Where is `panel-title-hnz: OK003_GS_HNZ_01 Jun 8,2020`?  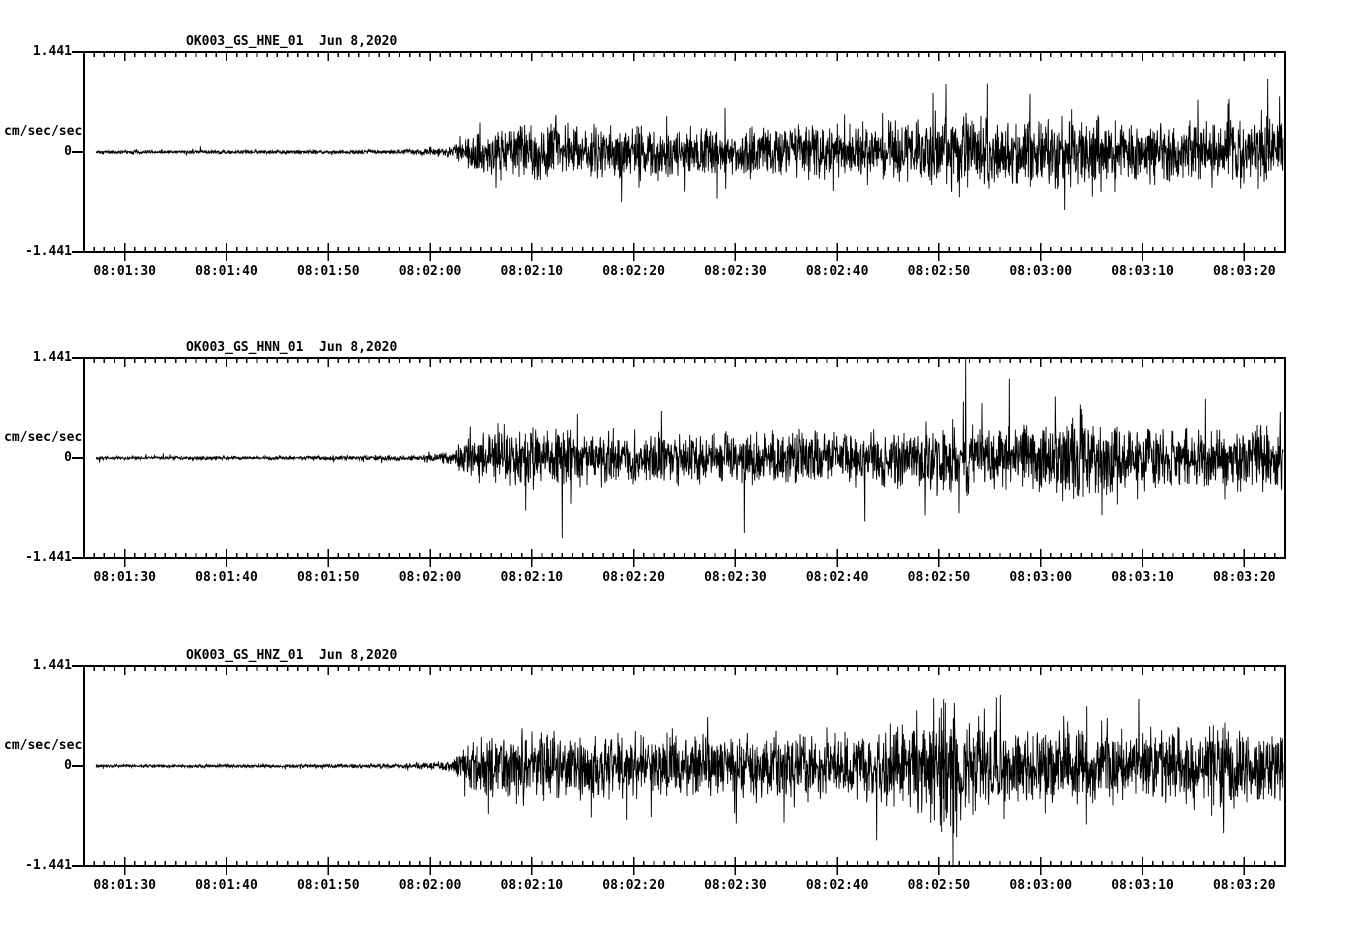 panel-title-hnz: OK003_GS_HNZ_01 Jun 8,2020 is located at coordinates (292, 655).